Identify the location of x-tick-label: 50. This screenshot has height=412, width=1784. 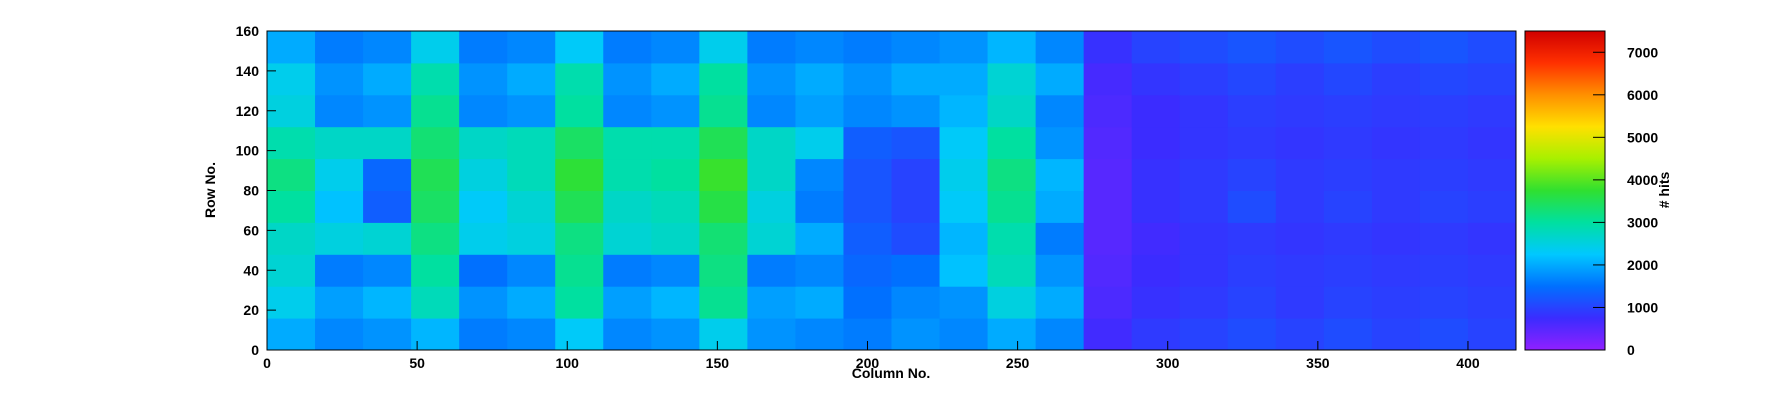
(417, 363).